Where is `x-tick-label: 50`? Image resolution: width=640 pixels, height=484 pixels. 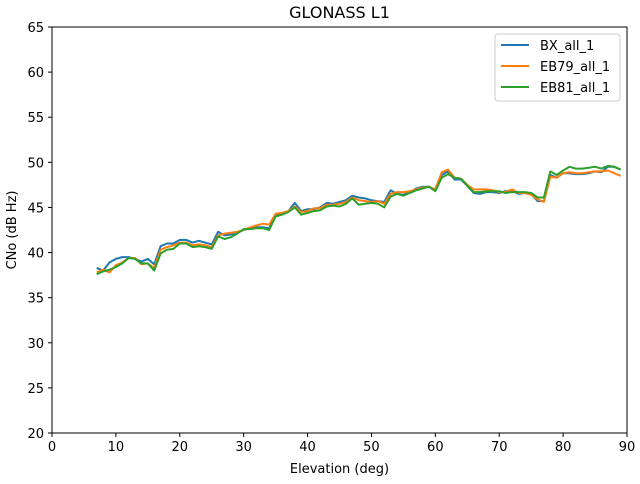 x-tick-label: 50 is located at coordinates (371, 447).